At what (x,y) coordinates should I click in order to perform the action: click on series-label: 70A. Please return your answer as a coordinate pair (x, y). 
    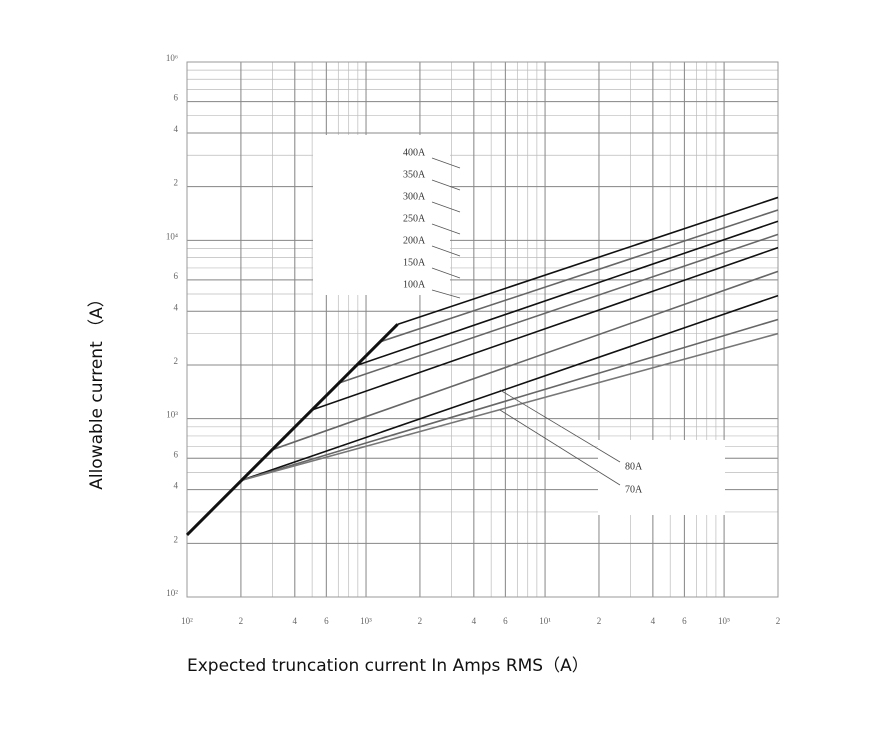
    Looking at the image, I should click on (634, 489).